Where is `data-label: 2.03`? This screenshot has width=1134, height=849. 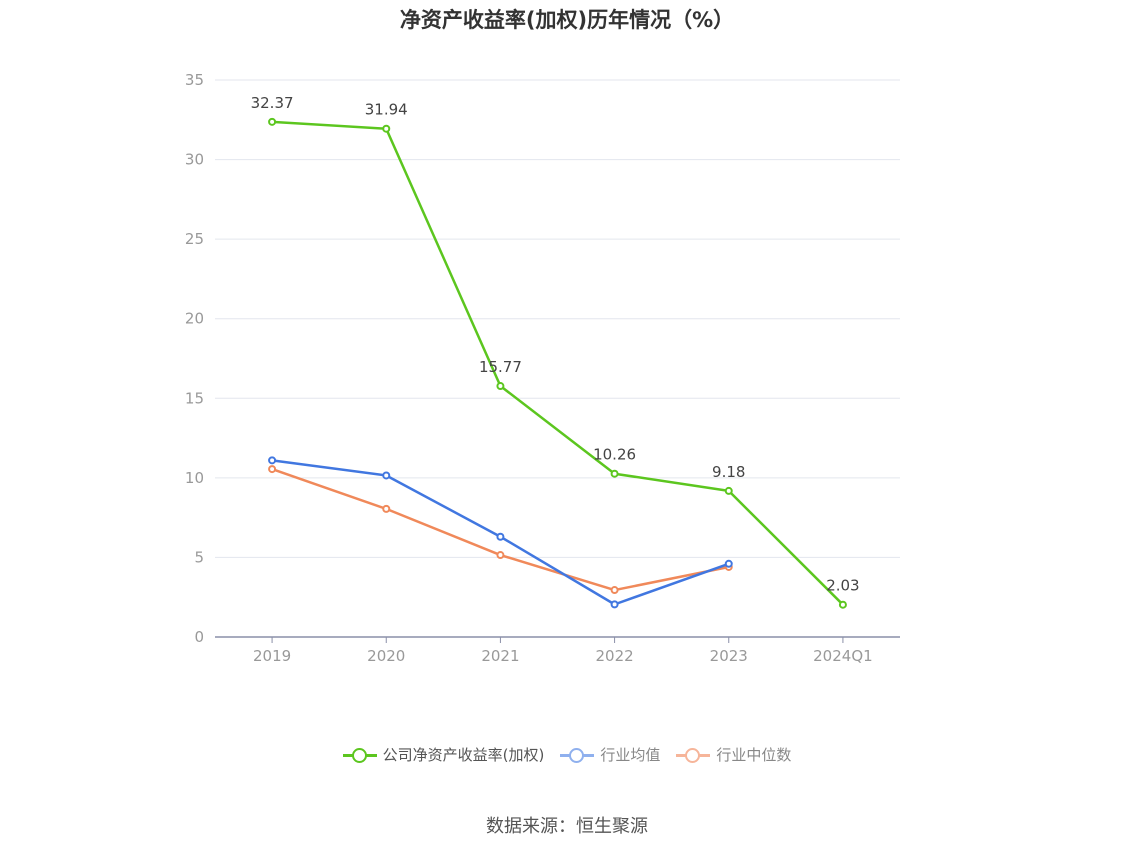 data-label: 2.03 is located at coordinates (842, 586).